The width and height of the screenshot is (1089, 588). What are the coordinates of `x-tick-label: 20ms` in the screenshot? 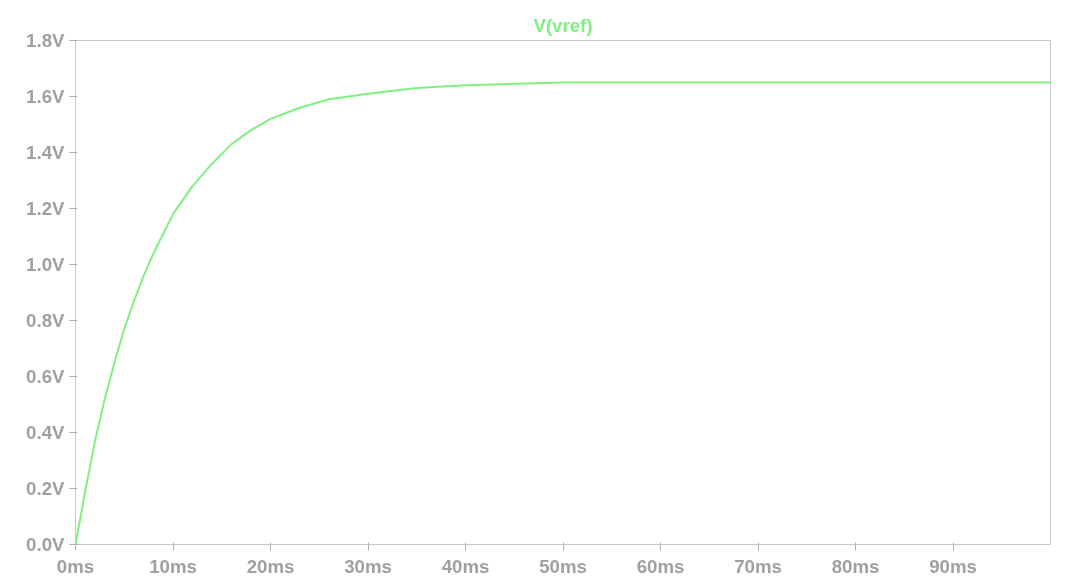 It's located at (270, 566).